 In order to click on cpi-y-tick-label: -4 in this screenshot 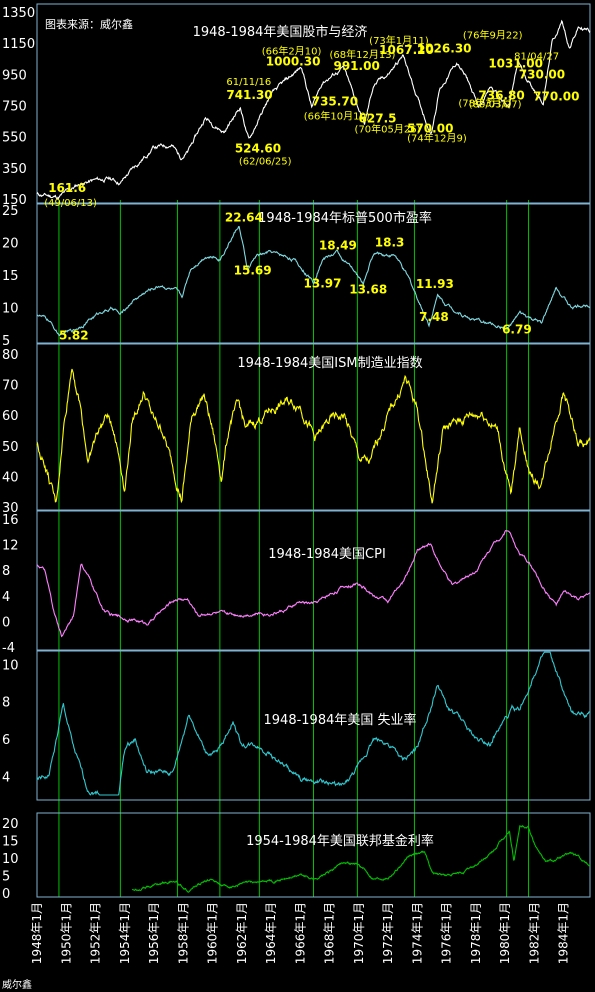, I will do `click(8, 648)`.